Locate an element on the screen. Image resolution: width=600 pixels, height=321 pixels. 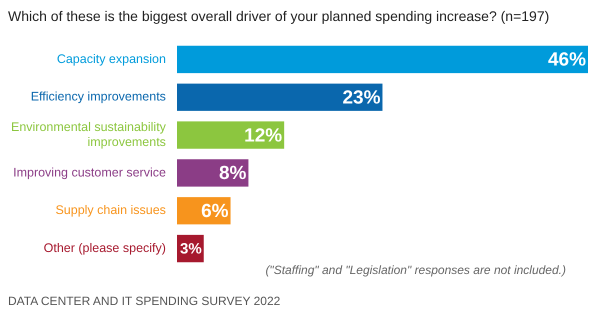
data-label: 46% is located at coordinates (567, 60).